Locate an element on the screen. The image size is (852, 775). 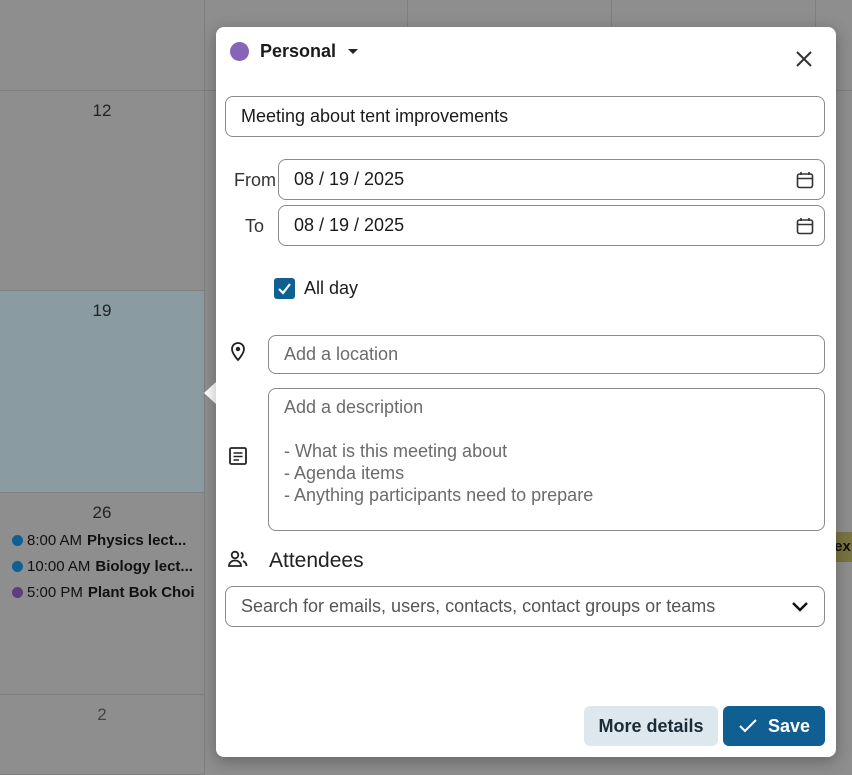
attendees-label: Attendees is located at coordinates (316, 560).